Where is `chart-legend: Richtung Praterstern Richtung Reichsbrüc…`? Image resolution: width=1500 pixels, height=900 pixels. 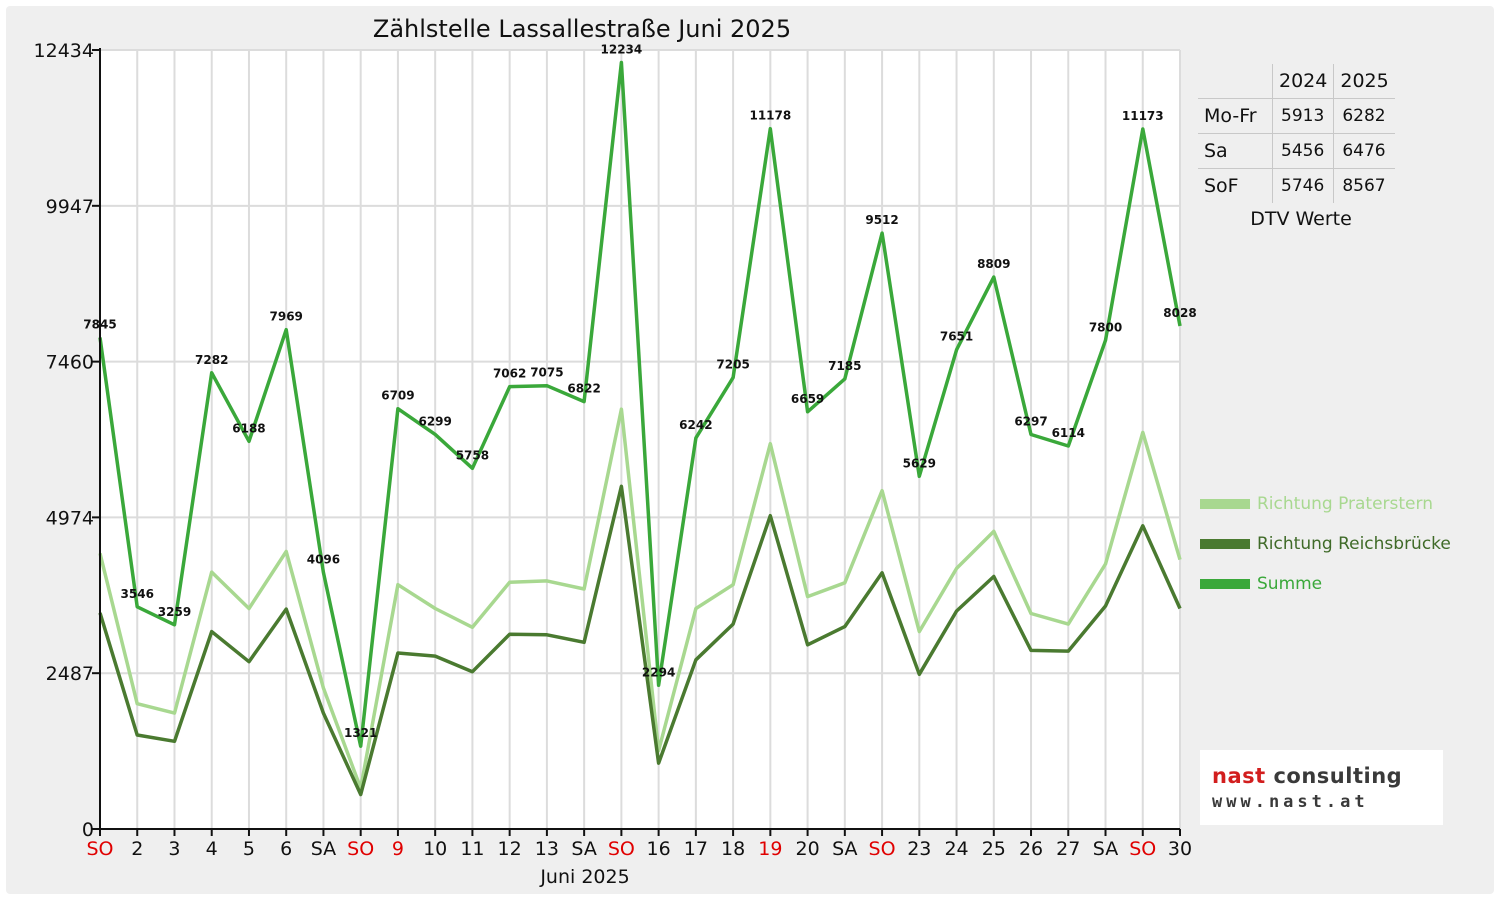
chart-legend: Richtung Praterstern Richtung Reichsbrüc… is located at coordinates (1325, 554).